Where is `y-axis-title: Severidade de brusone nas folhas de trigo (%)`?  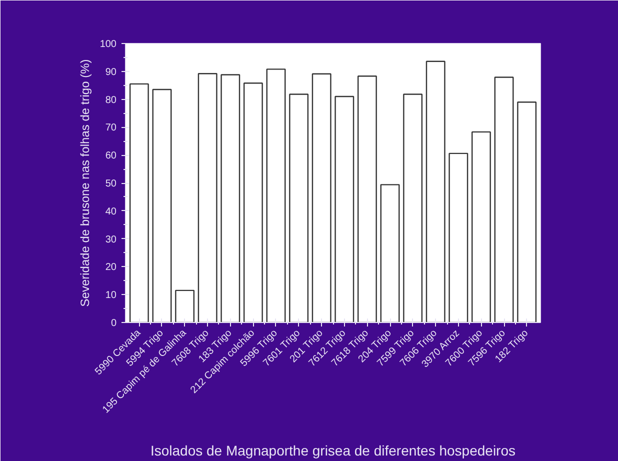 y-axis-title: Severidade de brusone nas folhas de trigo (%) is located at coordinates (85, 183).